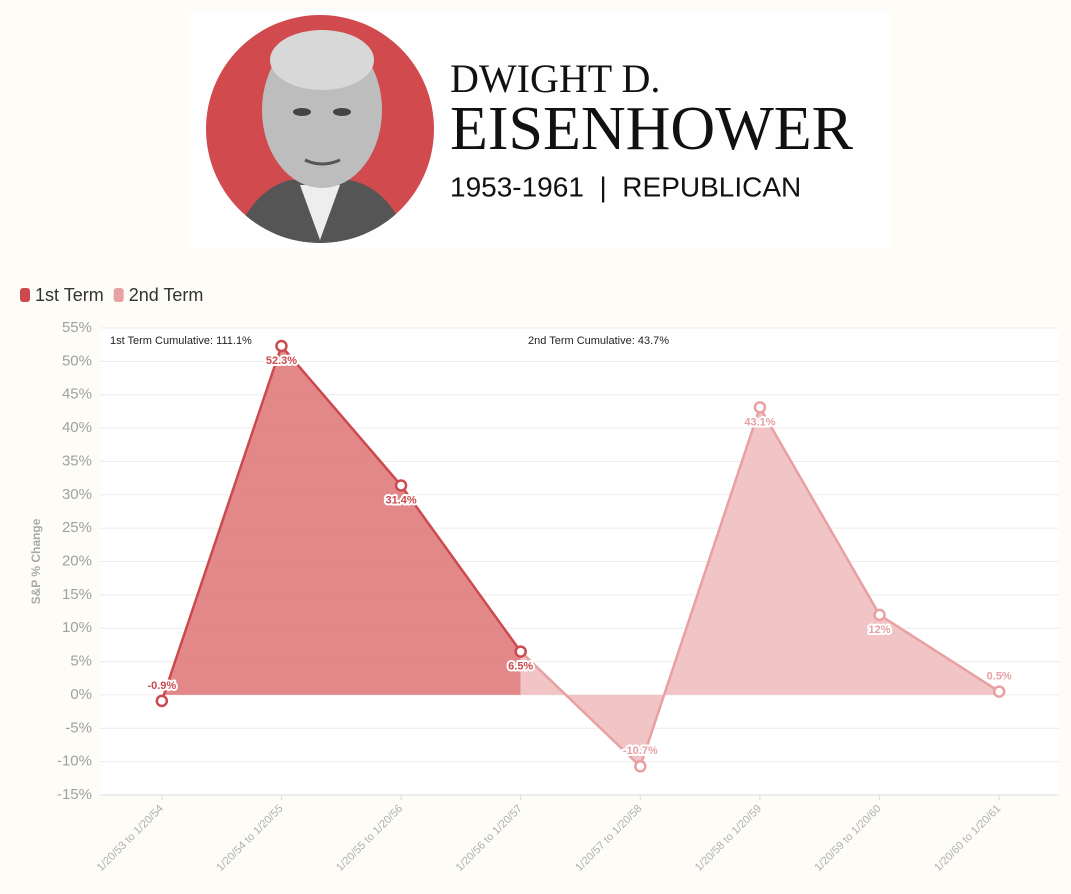 This screenshot has width=1071, height=894. Describe the element at coordinates (78, 727) in the screenshot. I see `y-tick-label: -5%` at that location.